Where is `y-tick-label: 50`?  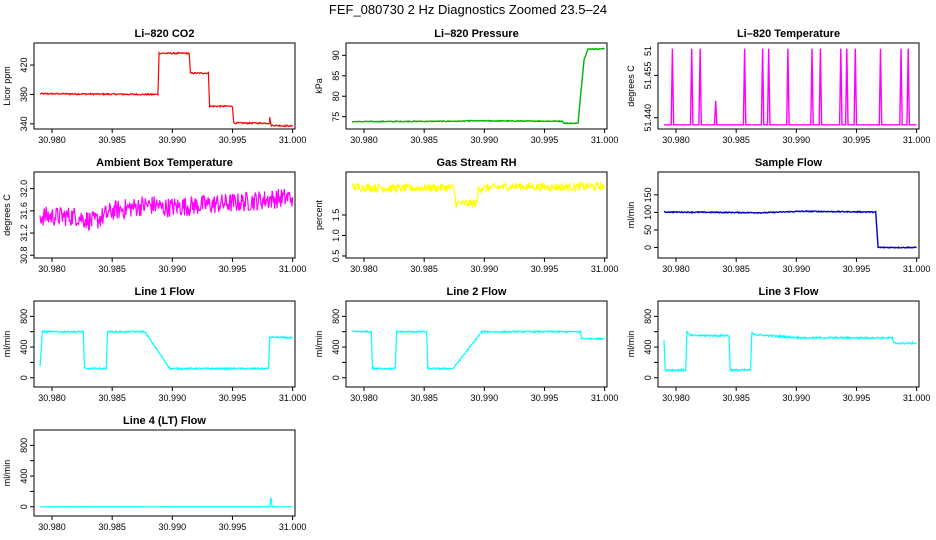
y-tick-label: 50 is located at coordinates (648, 230).